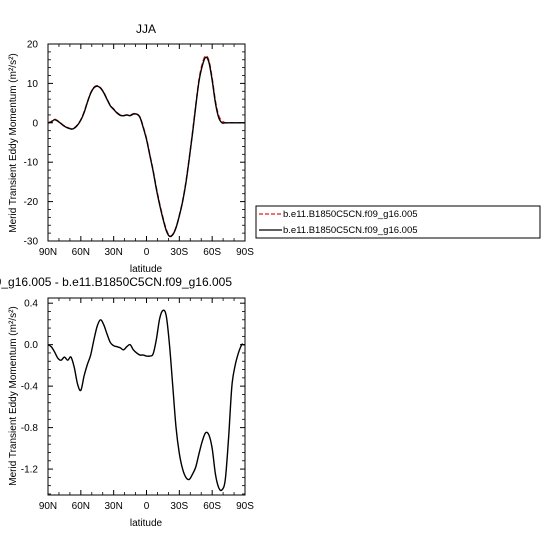 Image resolution: width=550 pixels, height=550 pixels. What do you see at coordinates (113, 506) in the screenshot?
I see `bottom-x-tick-label: 30N` at bounding box center [113, 506].